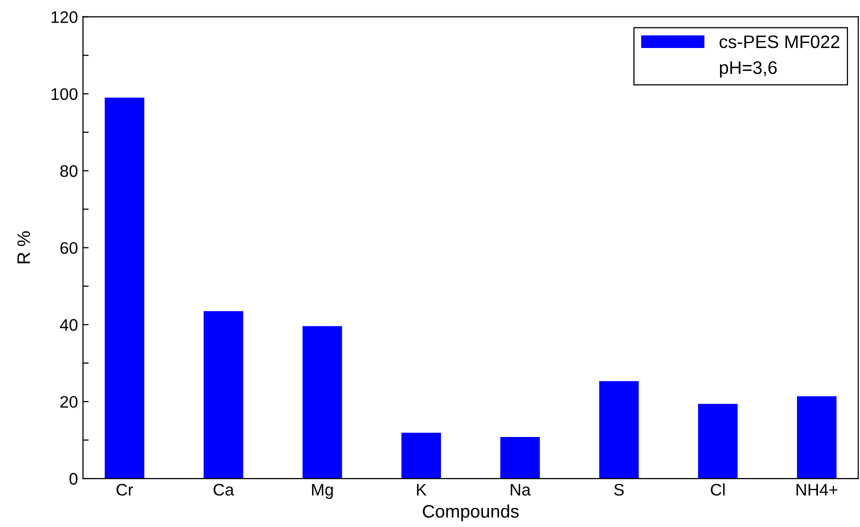  I want to click on y-tick-label: 40, so click(69, 325).